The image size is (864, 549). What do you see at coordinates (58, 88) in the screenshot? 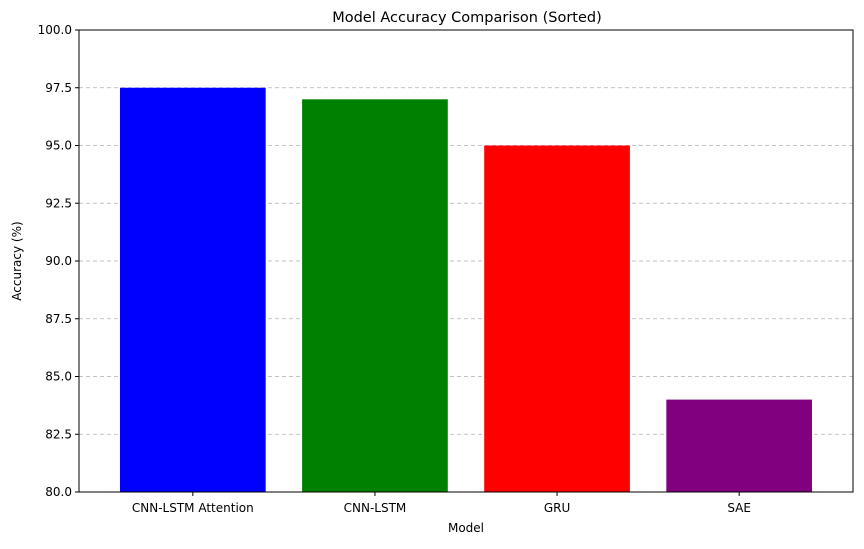
I see `y-tick-label: 97.5` at bounding box center [58, 88].